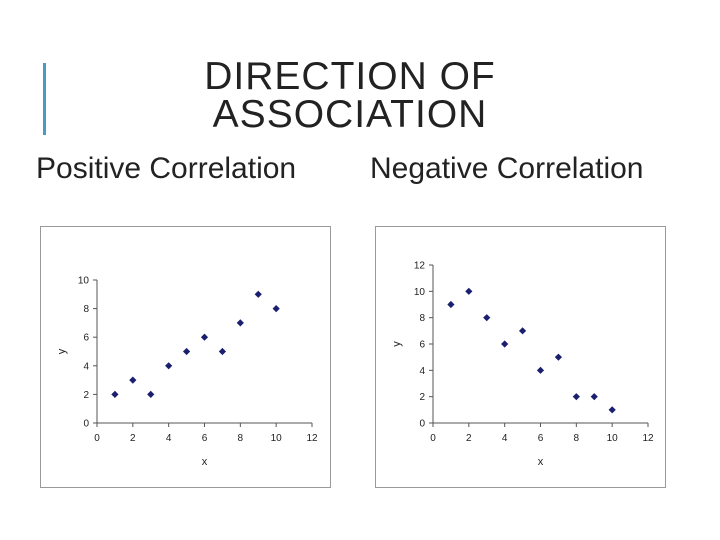 The width and height of the screenshot is (720, 540). I want to click on slide-title: DIRECTION OF ASSOCIATION, so click(350, 95).